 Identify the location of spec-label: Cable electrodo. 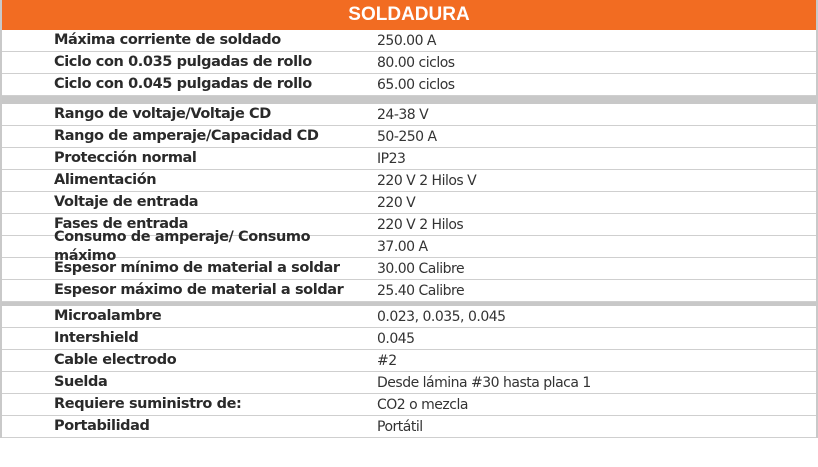
(115, 360).